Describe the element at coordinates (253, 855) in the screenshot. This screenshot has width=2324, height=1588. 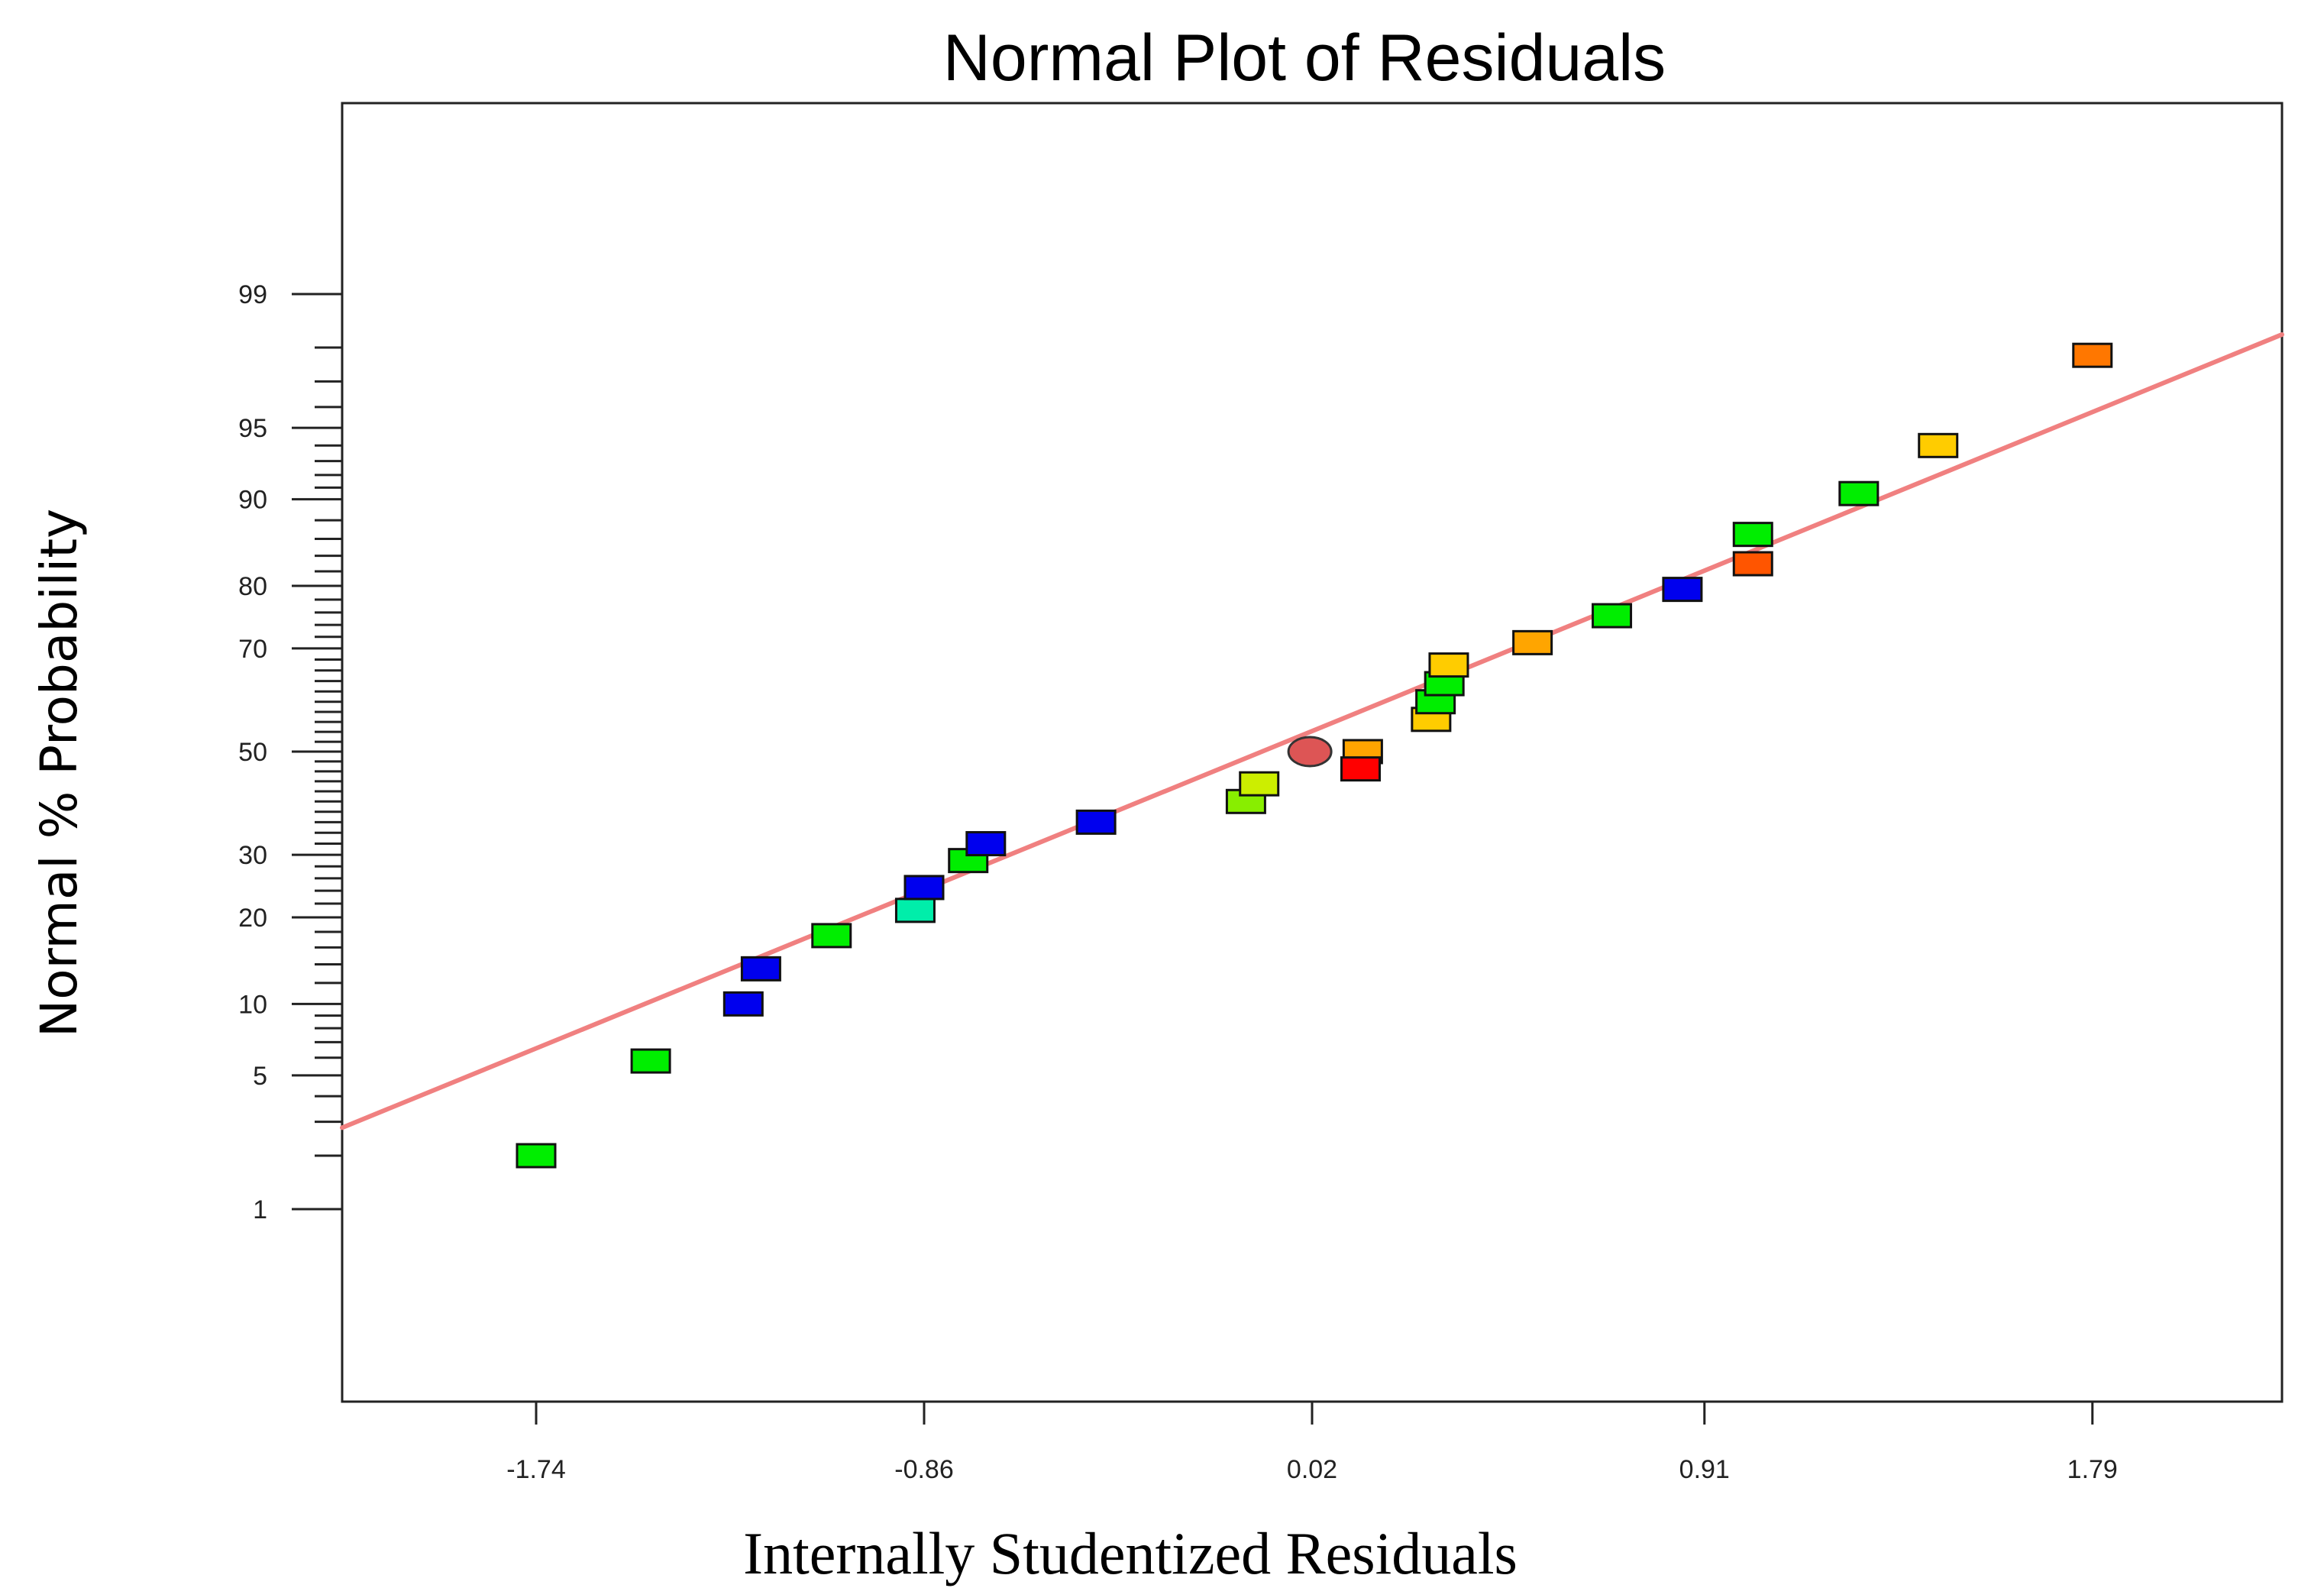
I see `y-tick-label: 30` at that location.